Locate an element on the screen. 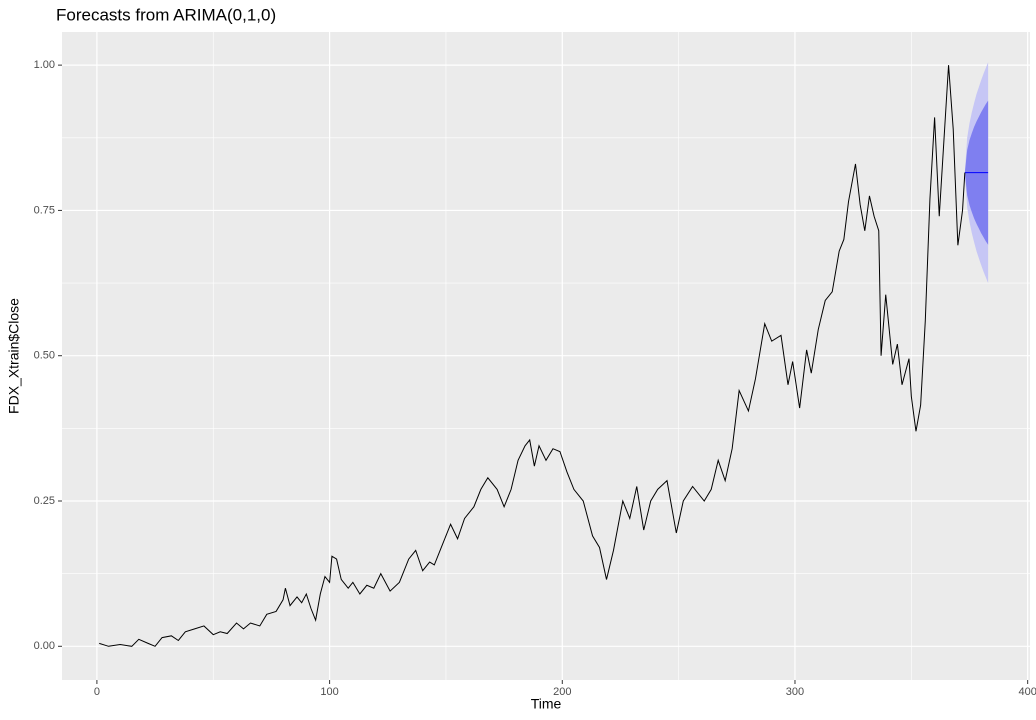  chart-title: Forecasts from ARIMA(0,1,0) is located at coordinates (166, 14).